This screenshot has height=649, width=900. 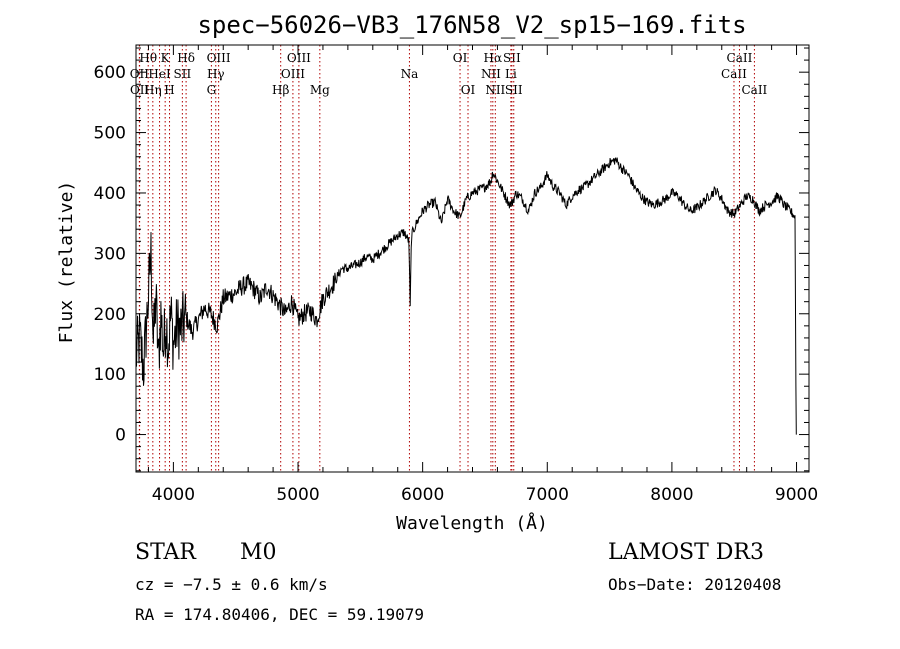 What do you see at coordinates (754, 90) in the screenshot?
I see `line-label-27: CaII` at bounding box center [754, 90].